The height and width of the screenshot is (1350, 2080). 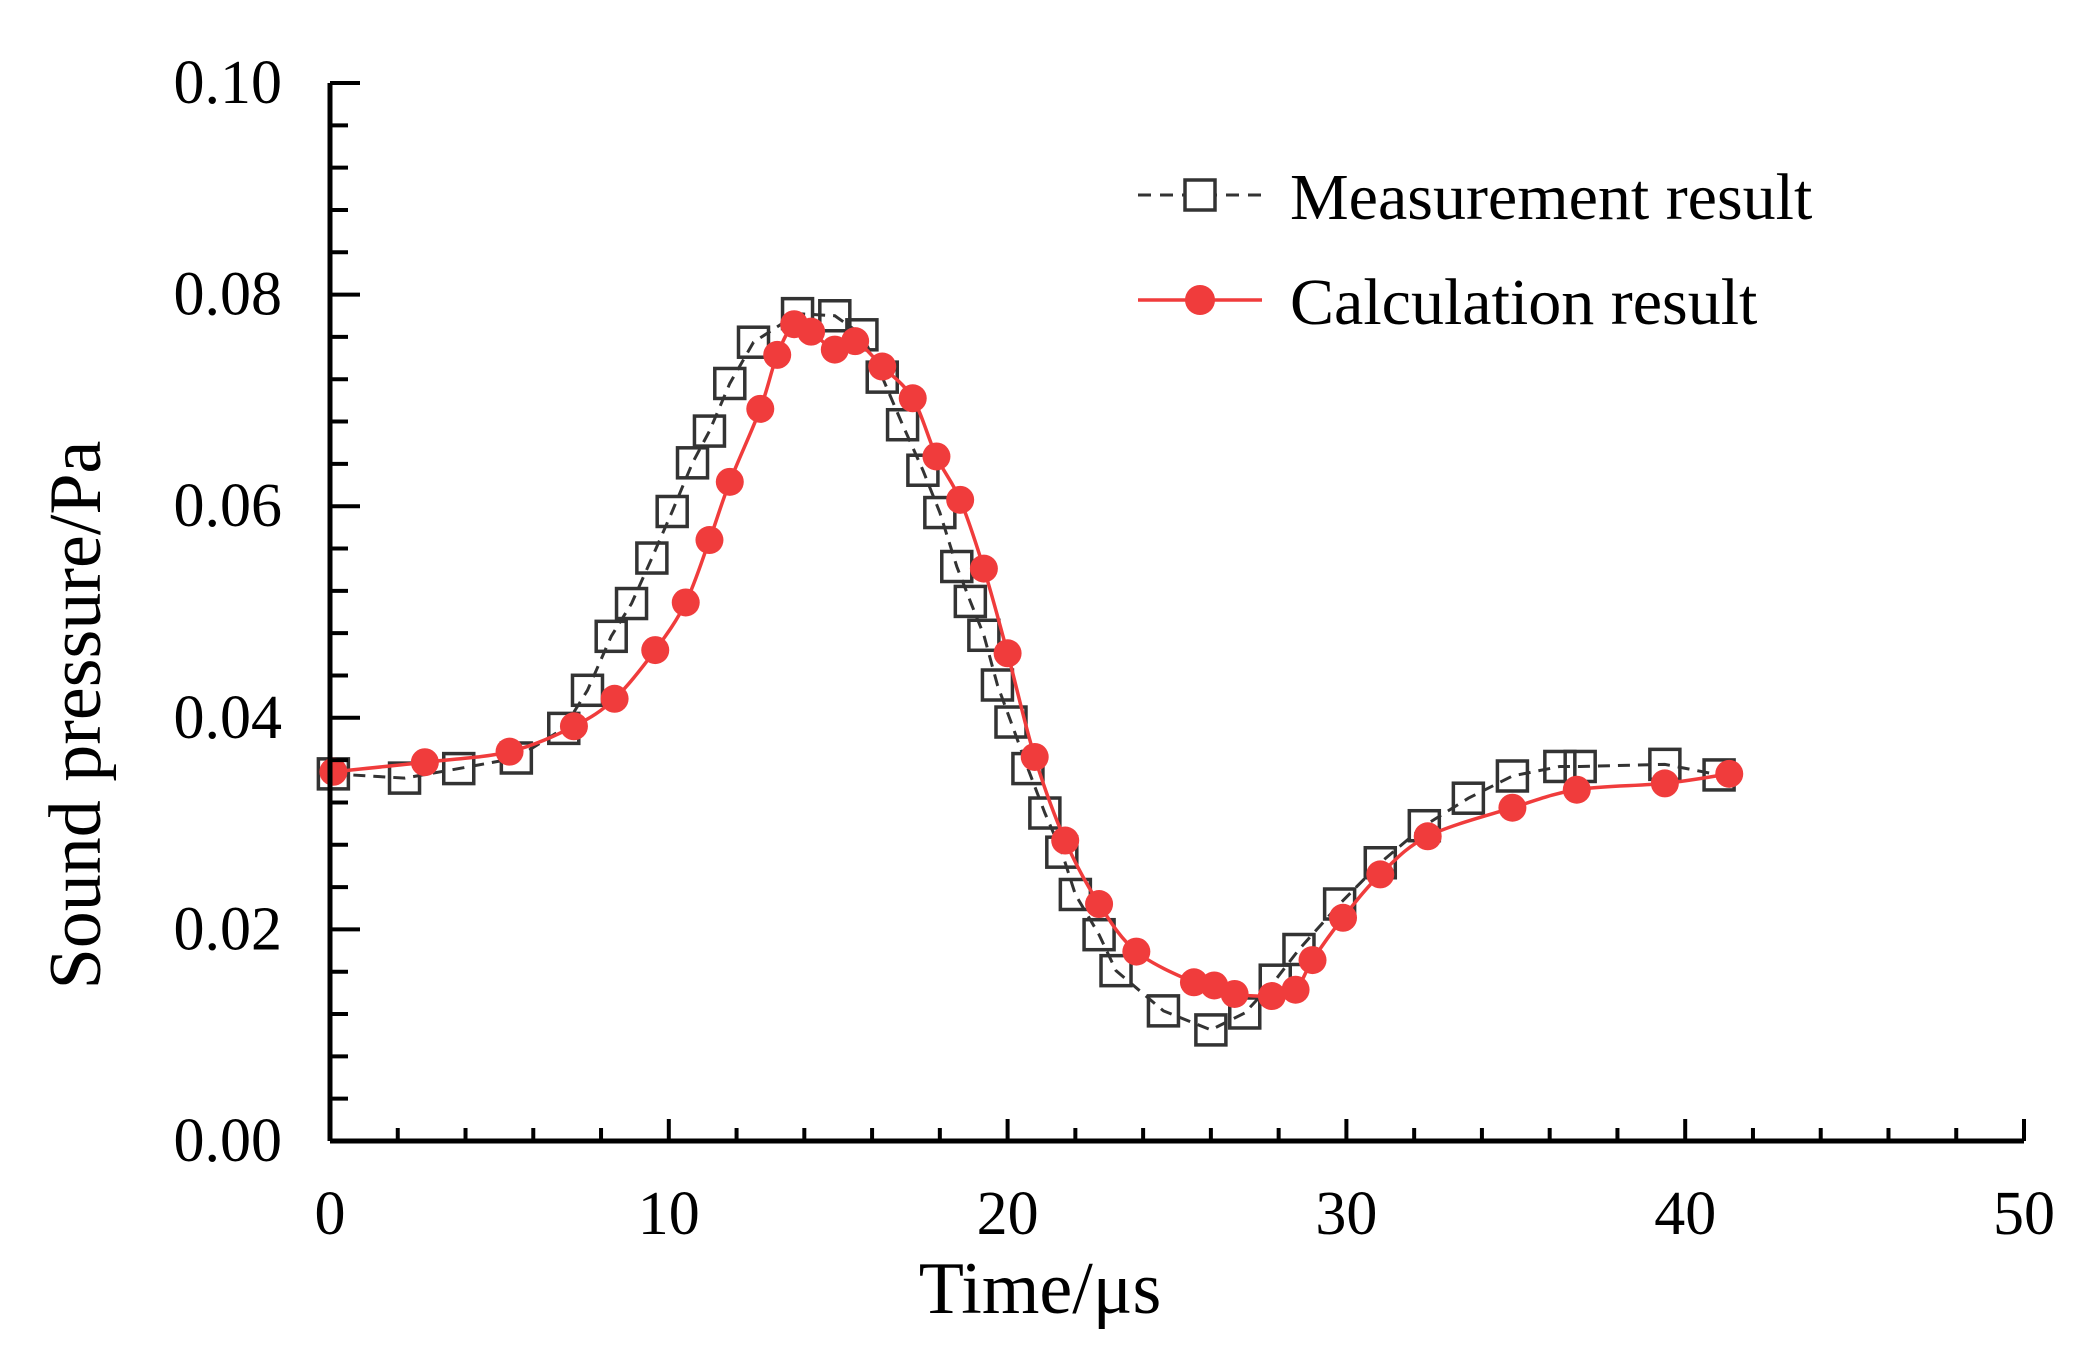 What do you see at coordinates (228, 929) in the screenshot?
I see `y-tick-label-0-02: 0.02` at bounding box center [228, 929].